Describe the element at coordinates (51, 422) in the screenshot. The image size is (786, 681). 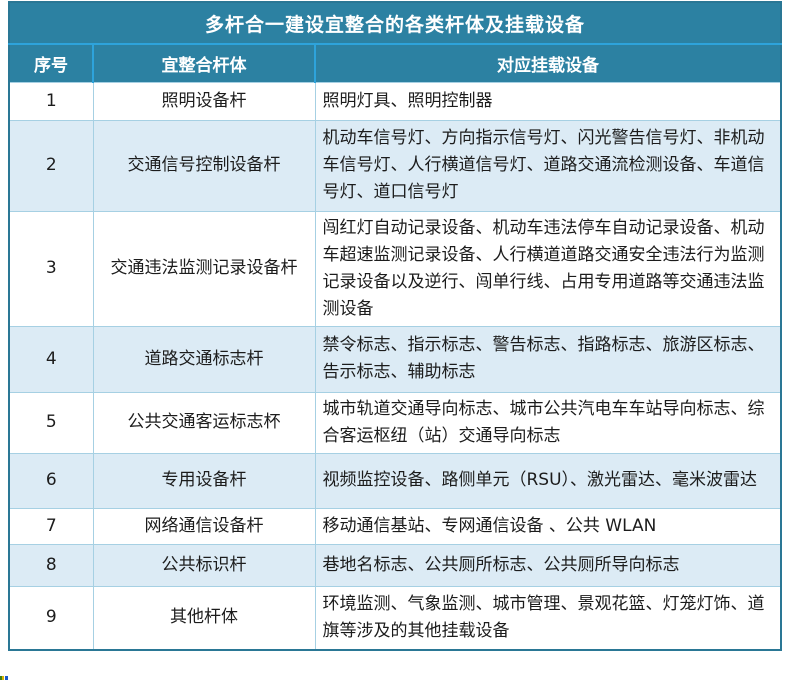
I see `cell-index: 5` at that location.